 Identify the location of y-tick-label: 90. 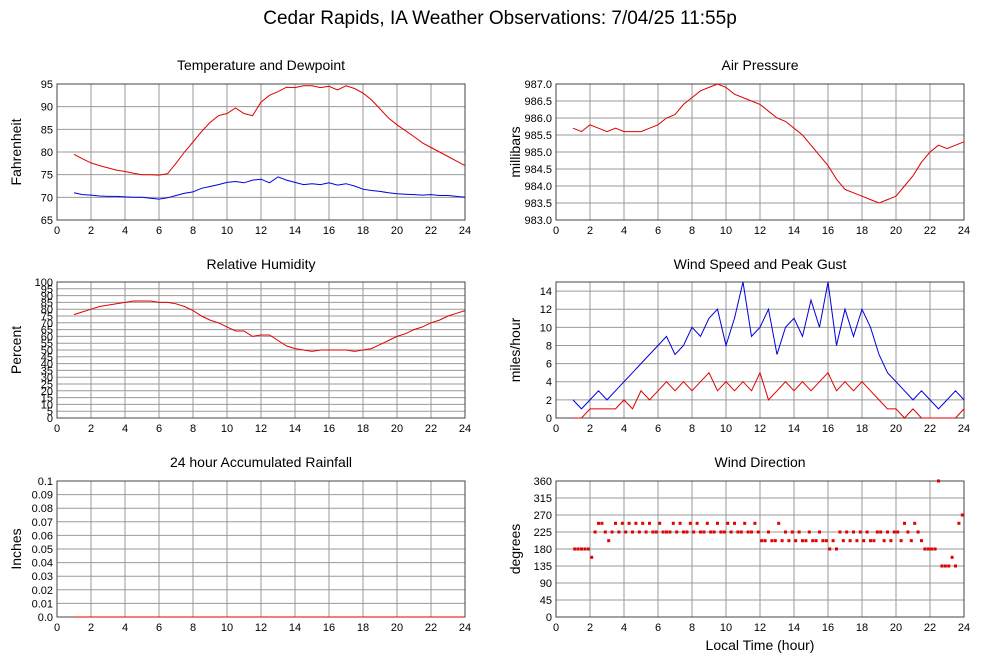
(47, 108).